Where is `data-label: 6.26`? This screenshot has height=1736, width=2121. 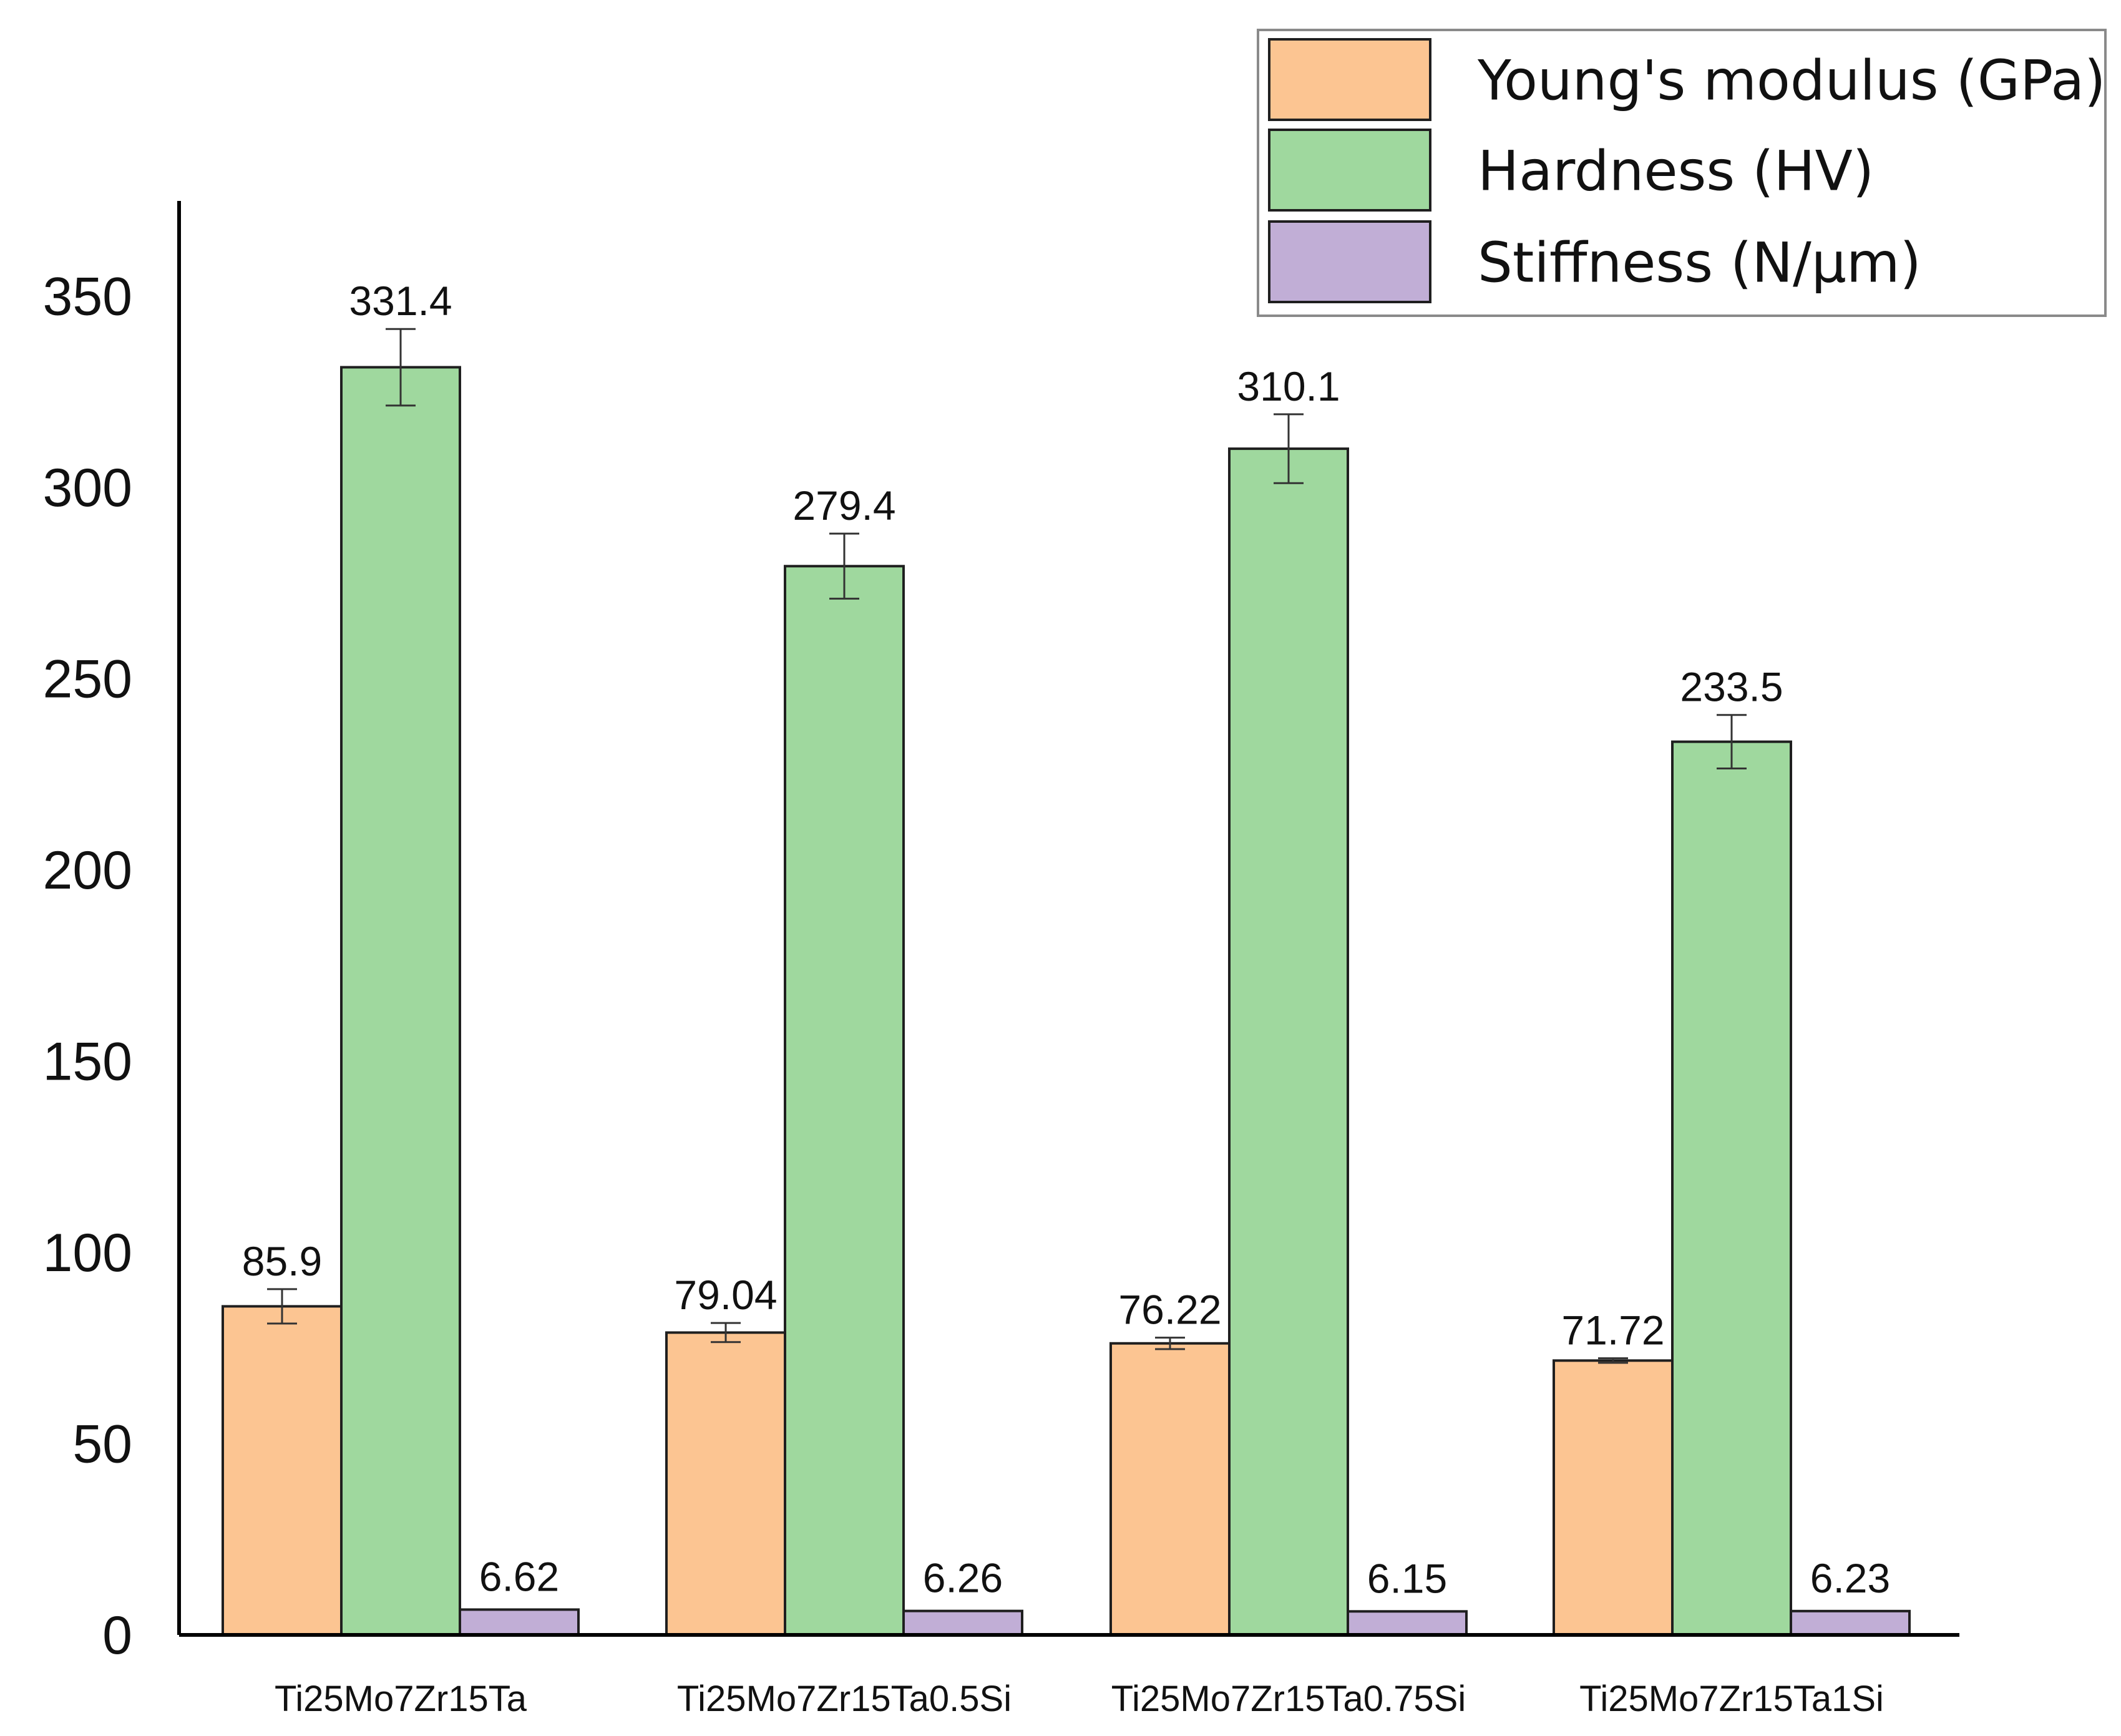
data-label: 6.26 is located at coordinates (963, 1578).